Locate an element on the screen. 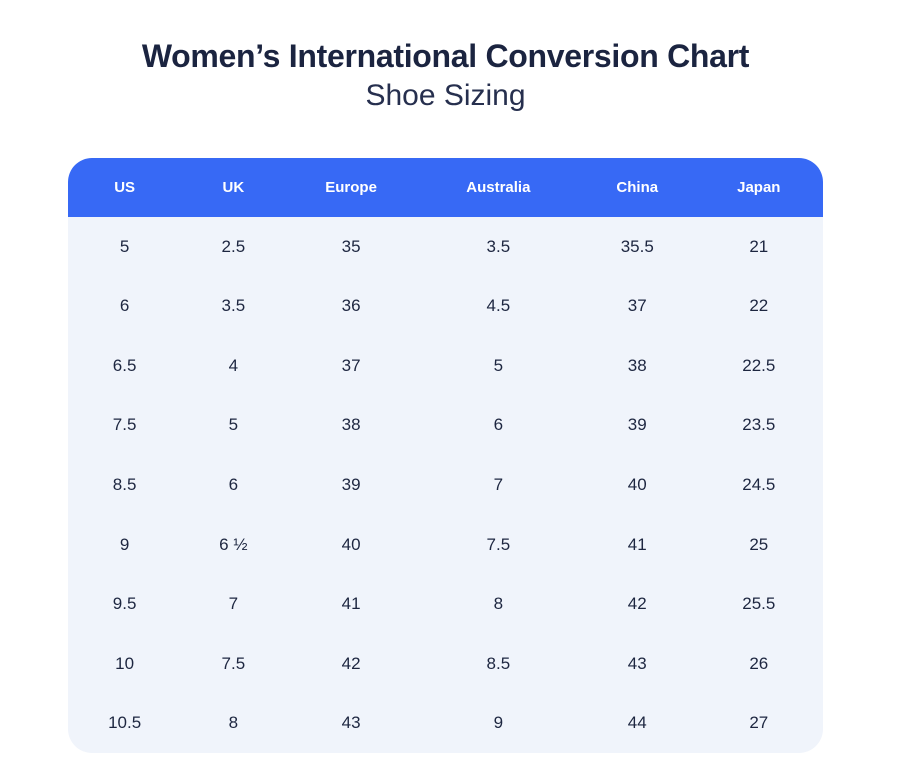  page-subtitle: Shoe Sizing is located at coordinates (445, 95).